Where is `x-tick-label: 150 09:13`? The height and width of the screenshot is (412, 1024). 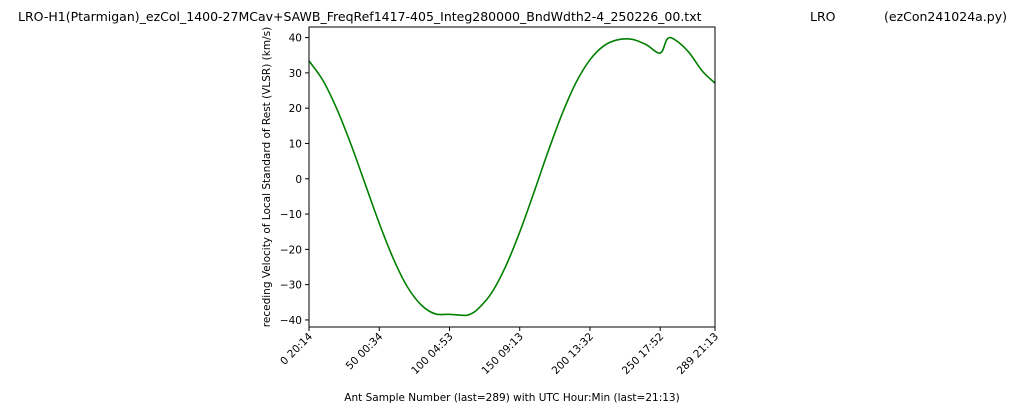
x-tick-label: 150 09:13 is located at coordinates (502, 354).